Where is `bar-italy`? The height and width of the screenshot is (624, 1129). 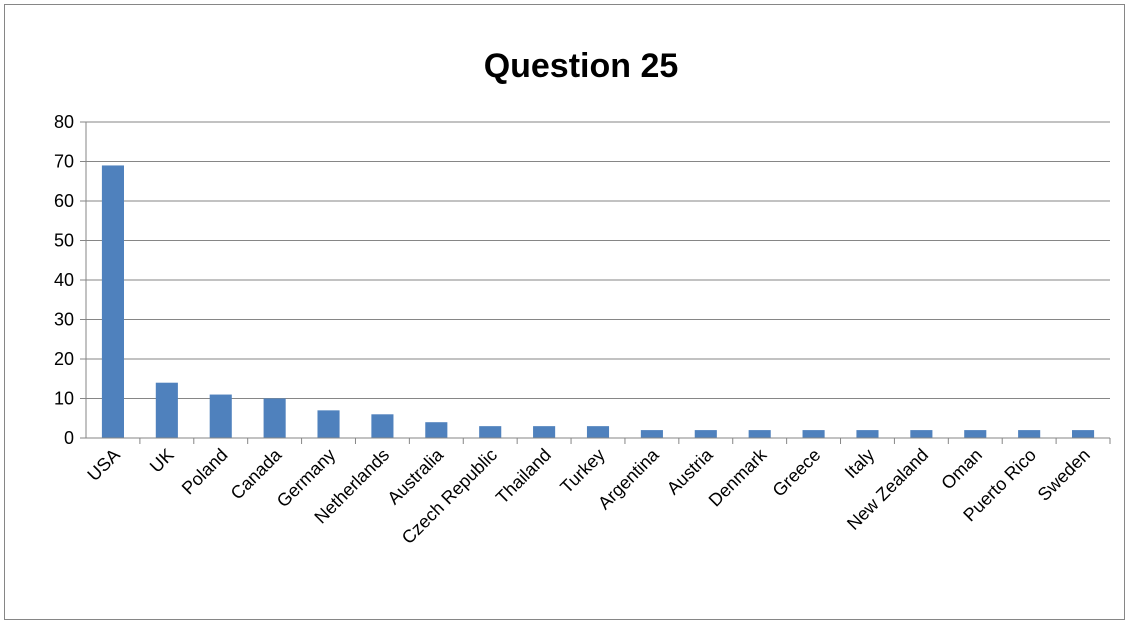
bar-italy is located at coordinates (867, 434).